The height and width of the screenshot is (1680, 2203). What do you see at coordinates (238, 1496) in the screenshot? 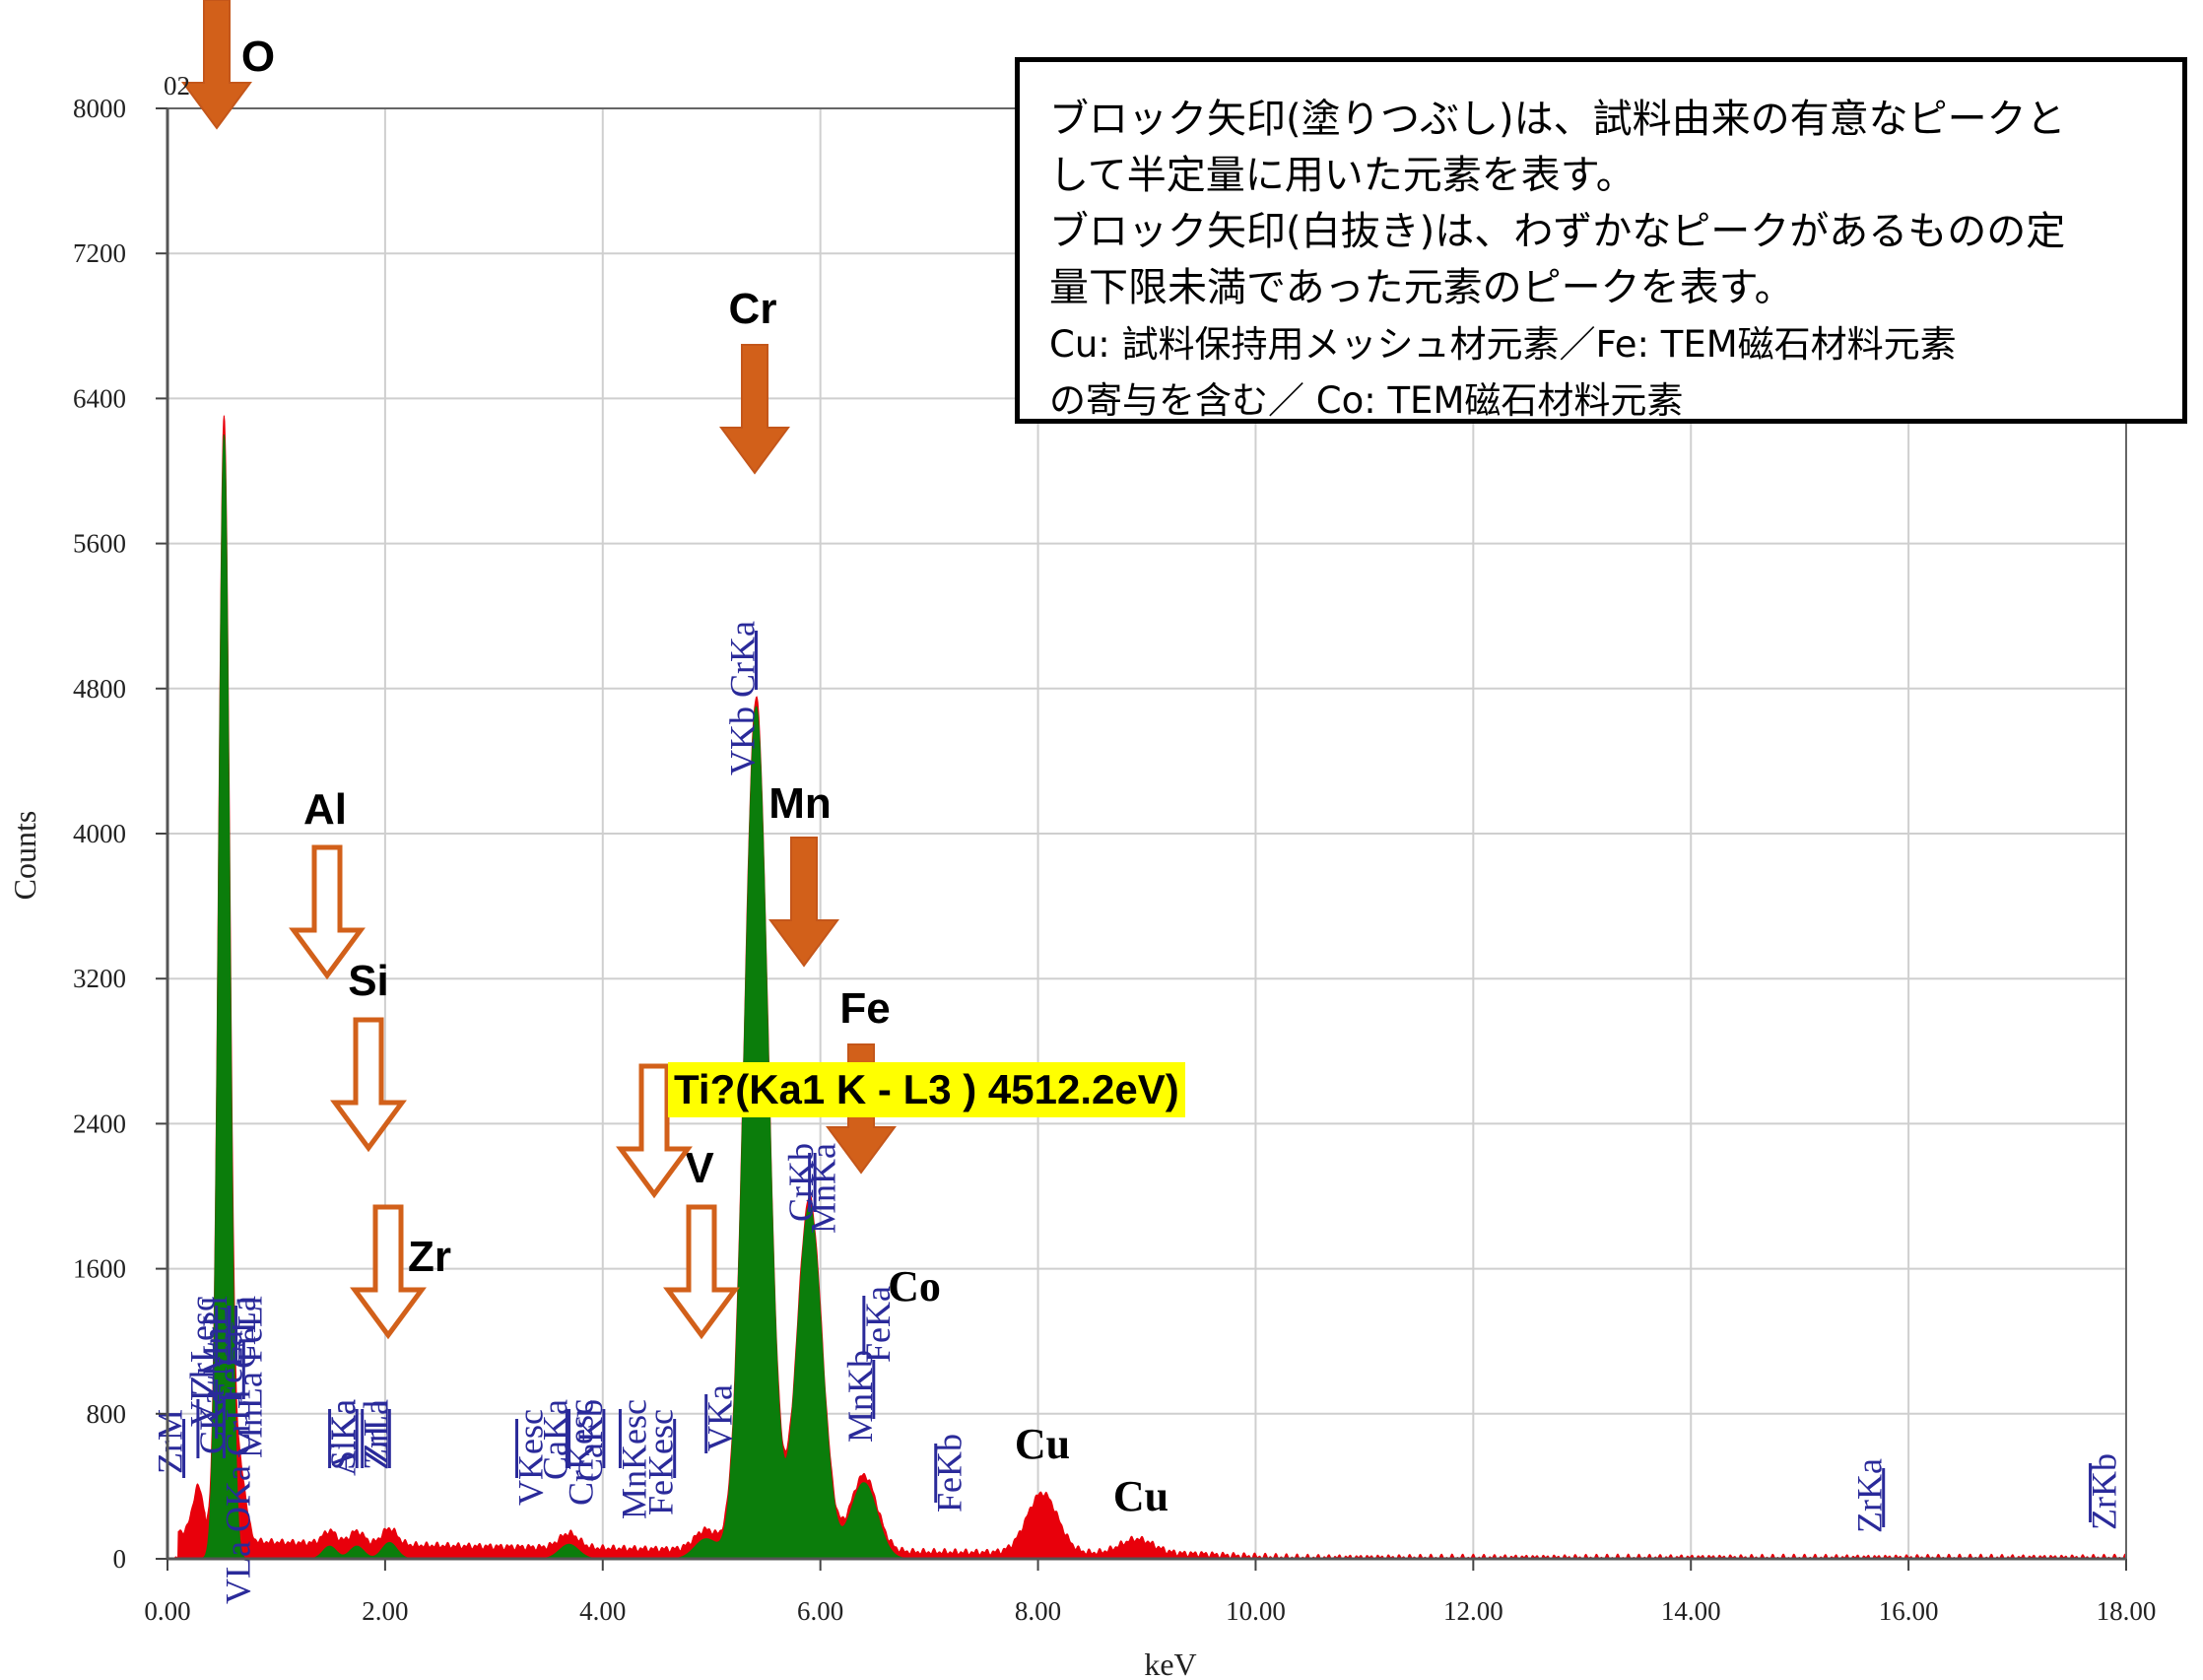
I see `peak-marker-label: VLa OKa CrLl` at bounding box center [238, 1496].